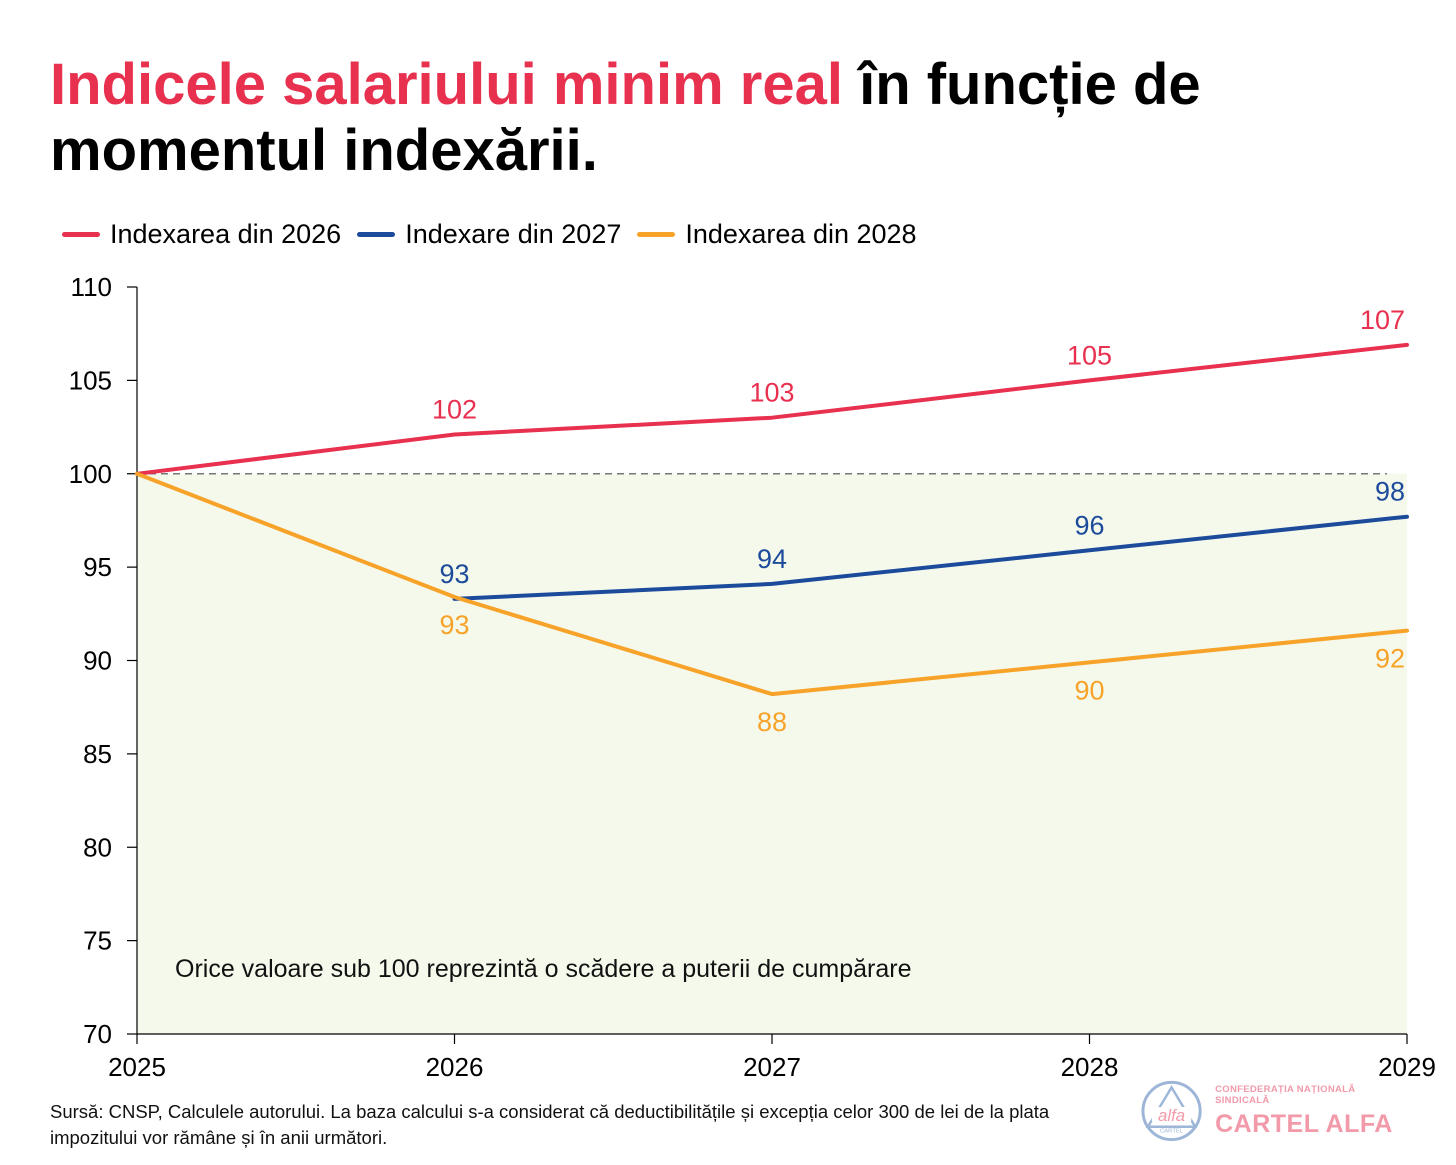 The width and height of the screenshot is (1456, 1165). I want to click on legend-item-2027: Indexare din 2027, so click(489, 234).